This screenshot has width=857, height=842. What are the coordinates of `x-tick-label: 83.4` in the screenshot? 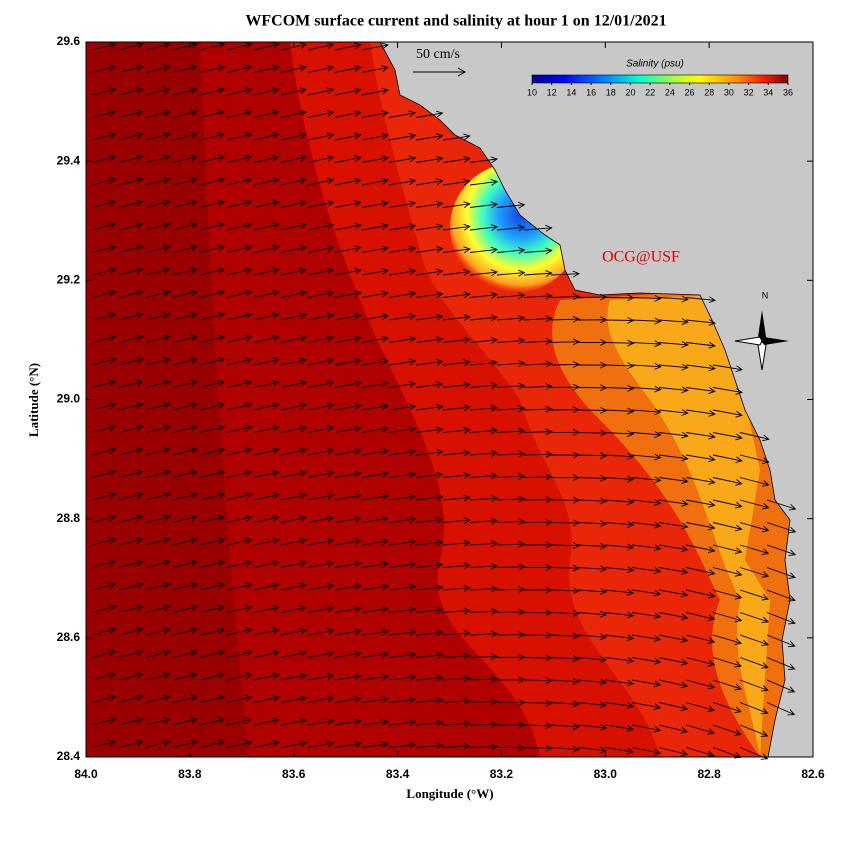 It's located at (398, 774).